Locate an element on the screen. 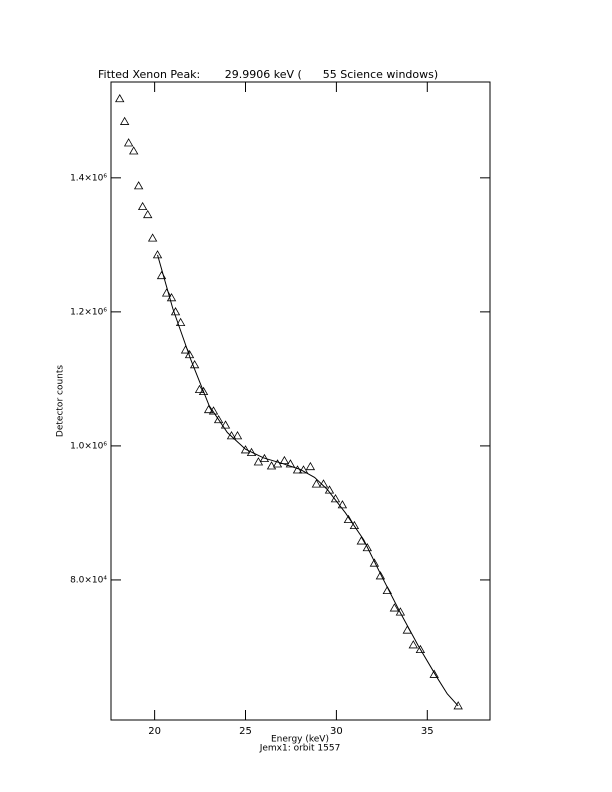 The height and width of the screenshot is (792, 612). x-tick-label: 30 is located at coordinates (336, 731).